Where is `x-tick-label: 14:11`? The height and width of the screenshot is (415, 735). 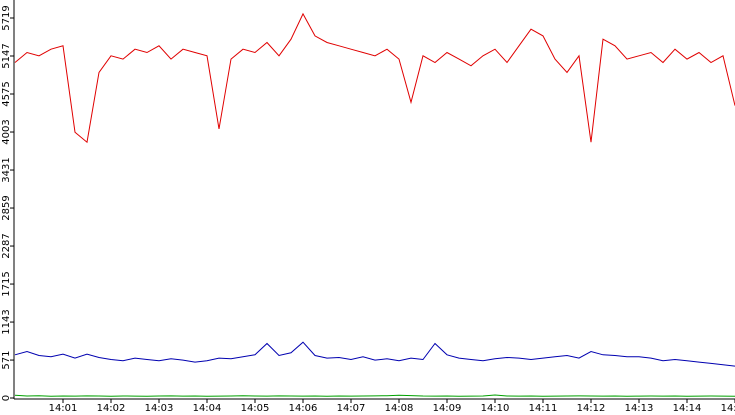 x-tick-label: 14:11 is located at coordinates (543, 408).